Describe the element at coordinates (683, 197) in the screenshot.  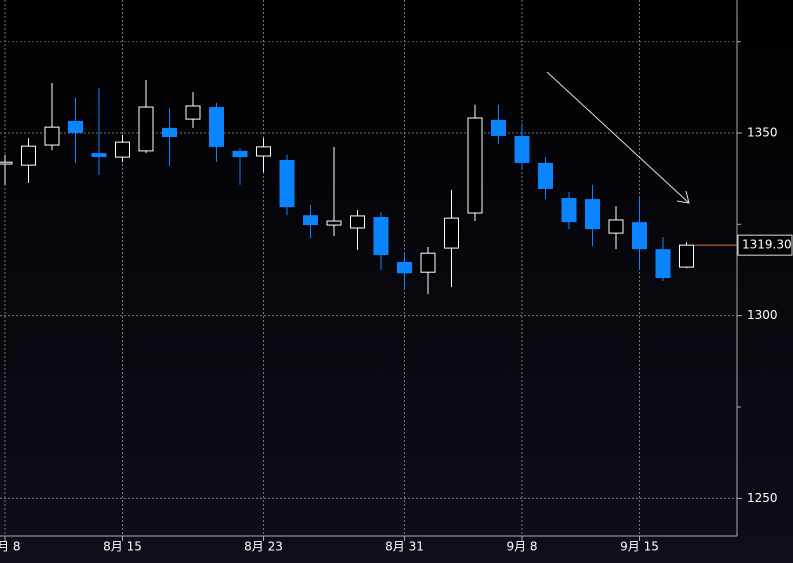
I see `arrow-head` at that location.